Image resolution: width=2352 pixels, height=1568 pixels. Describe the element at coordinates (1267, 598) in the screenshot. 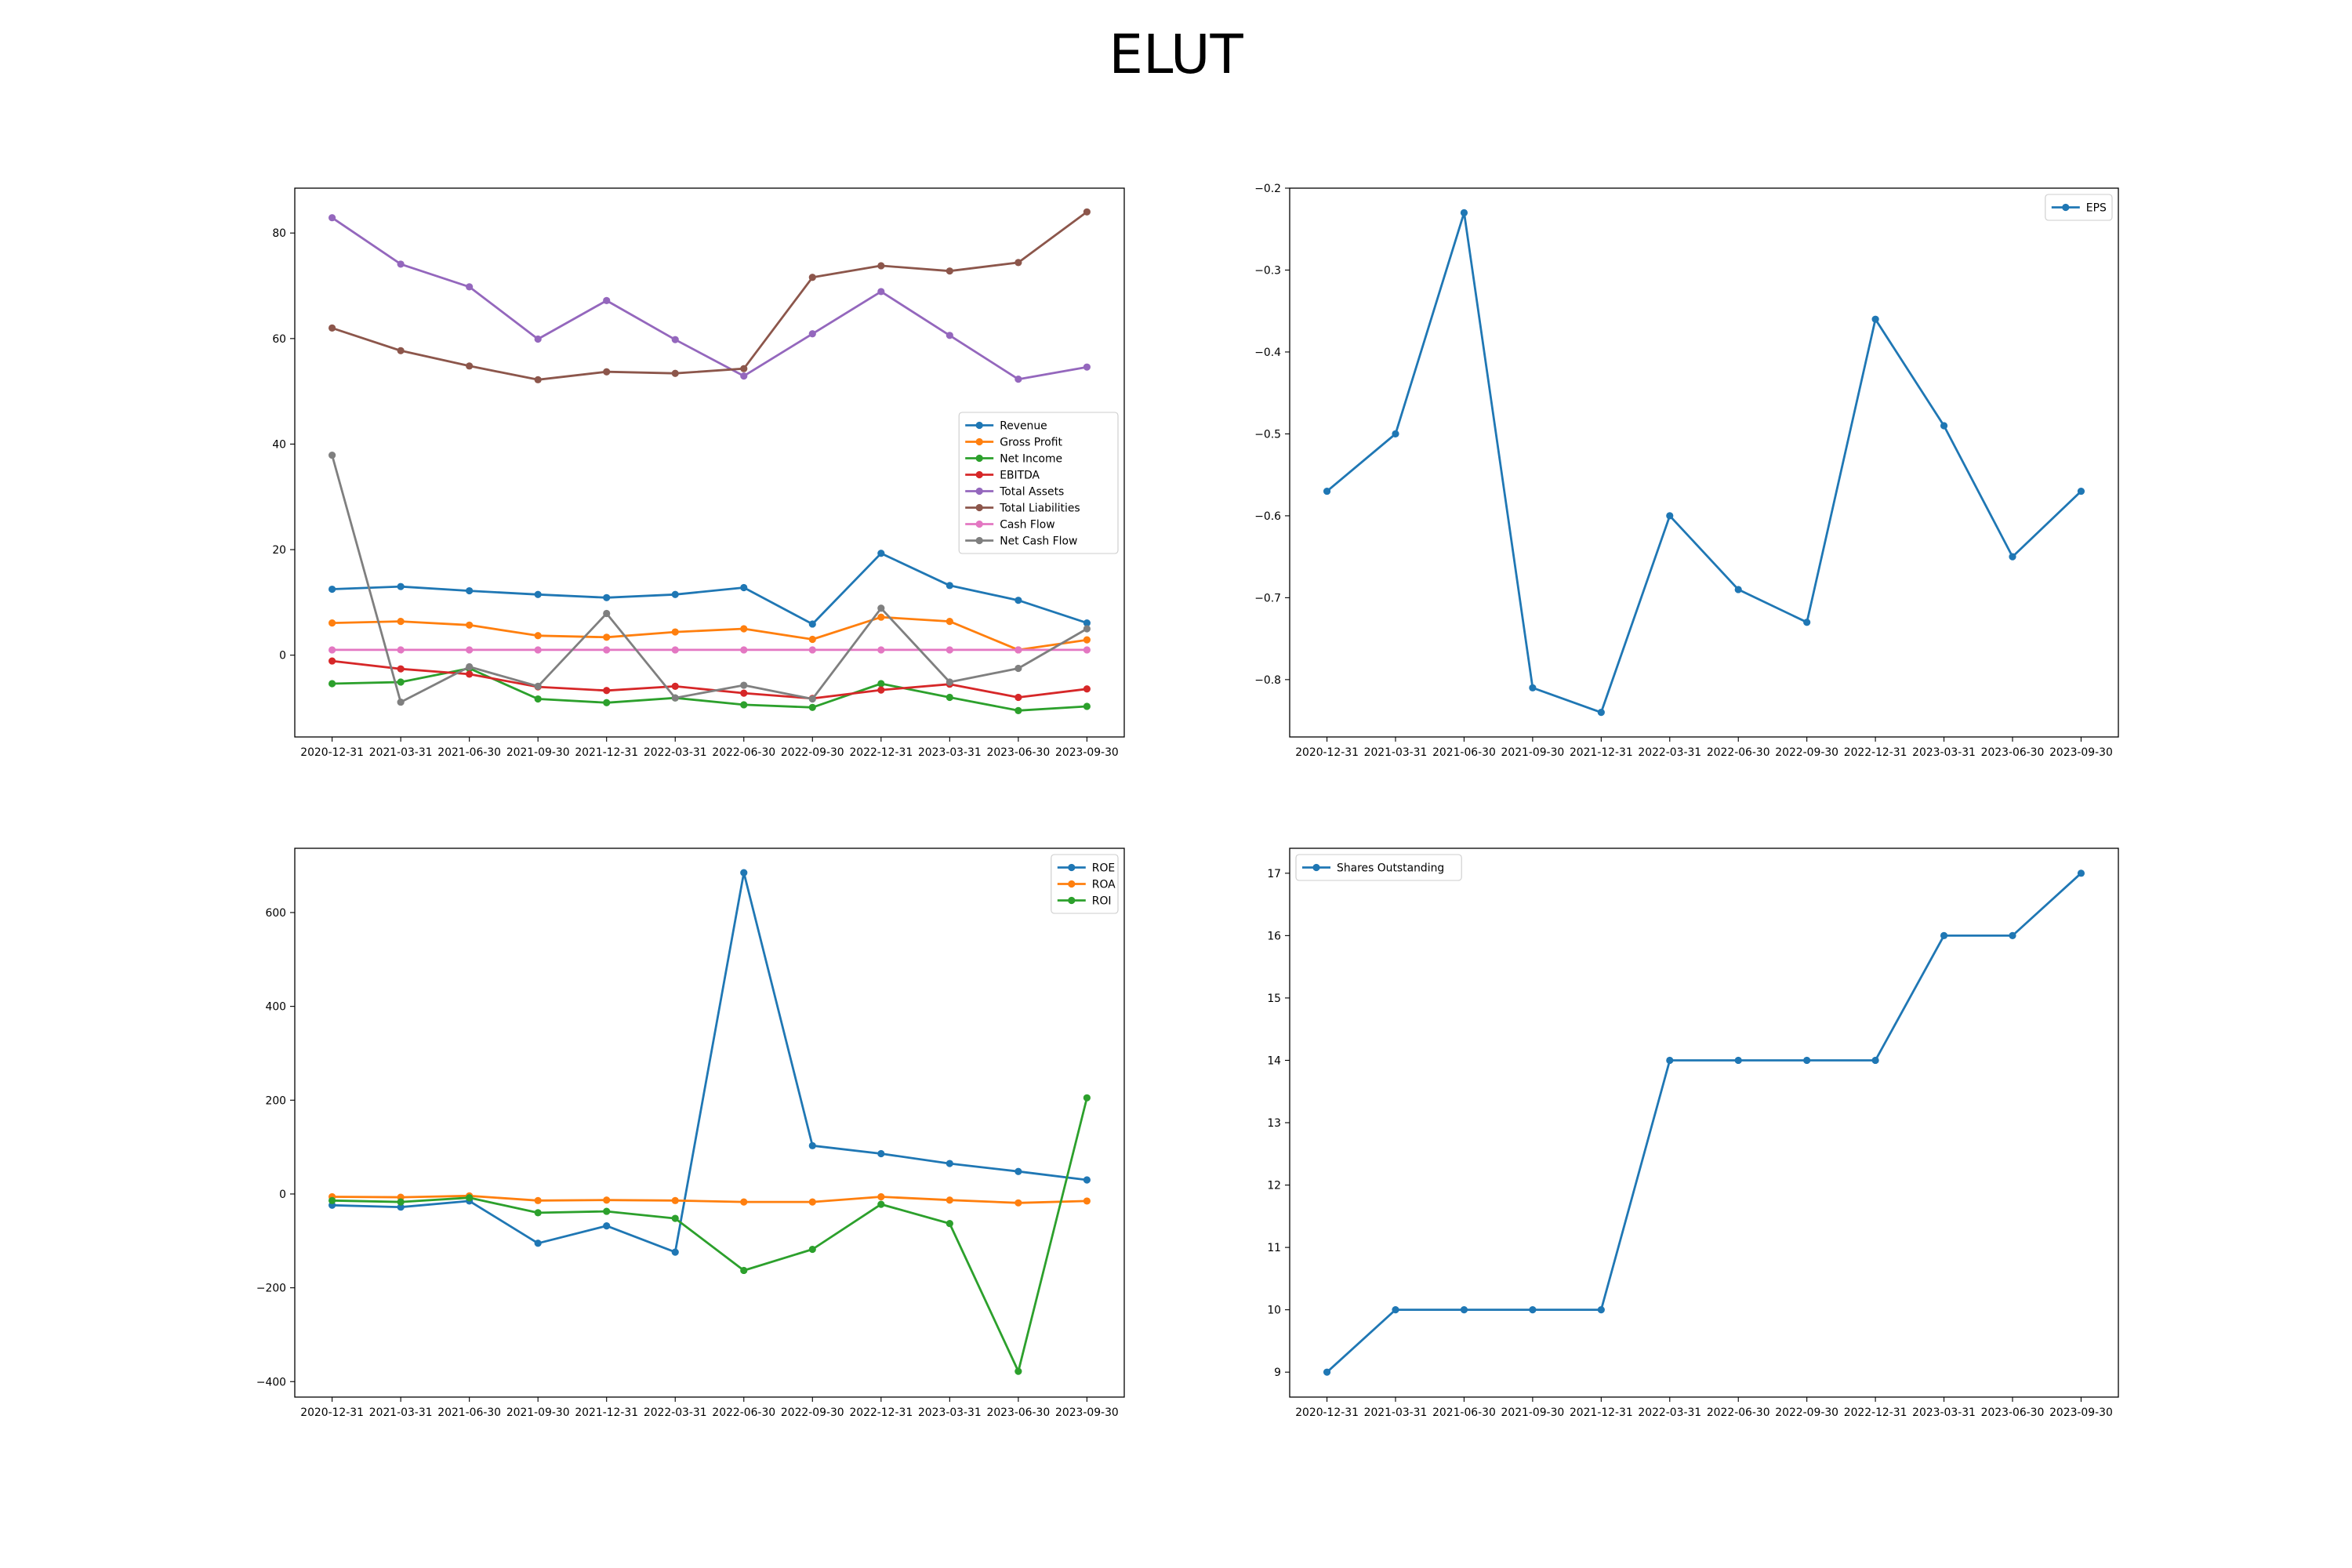

I see `y-tick-label: −0.7` at that location.